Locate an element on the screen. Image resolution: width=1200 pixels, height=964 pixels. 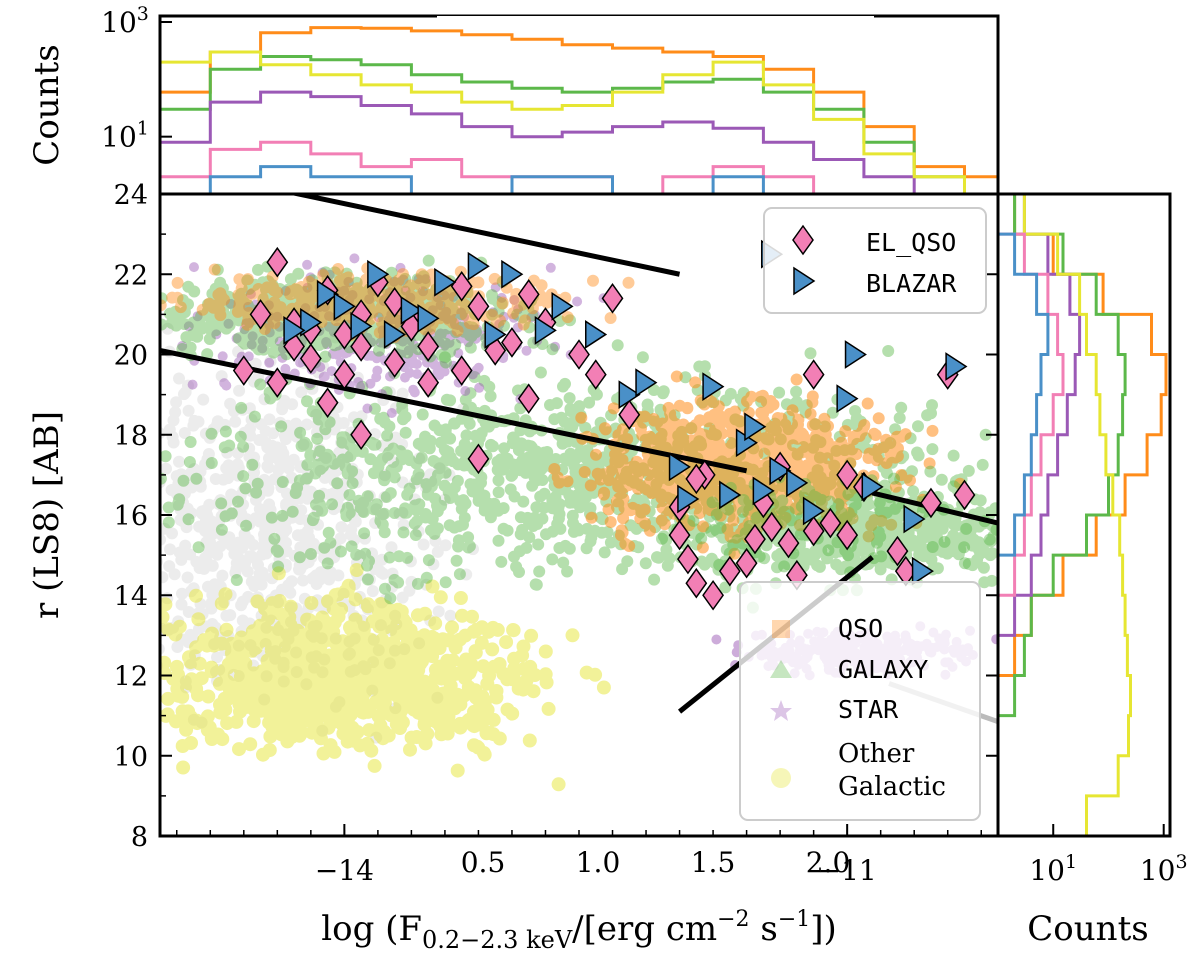
main-x-tick-label: −14 is located at coordinates (344, 870).